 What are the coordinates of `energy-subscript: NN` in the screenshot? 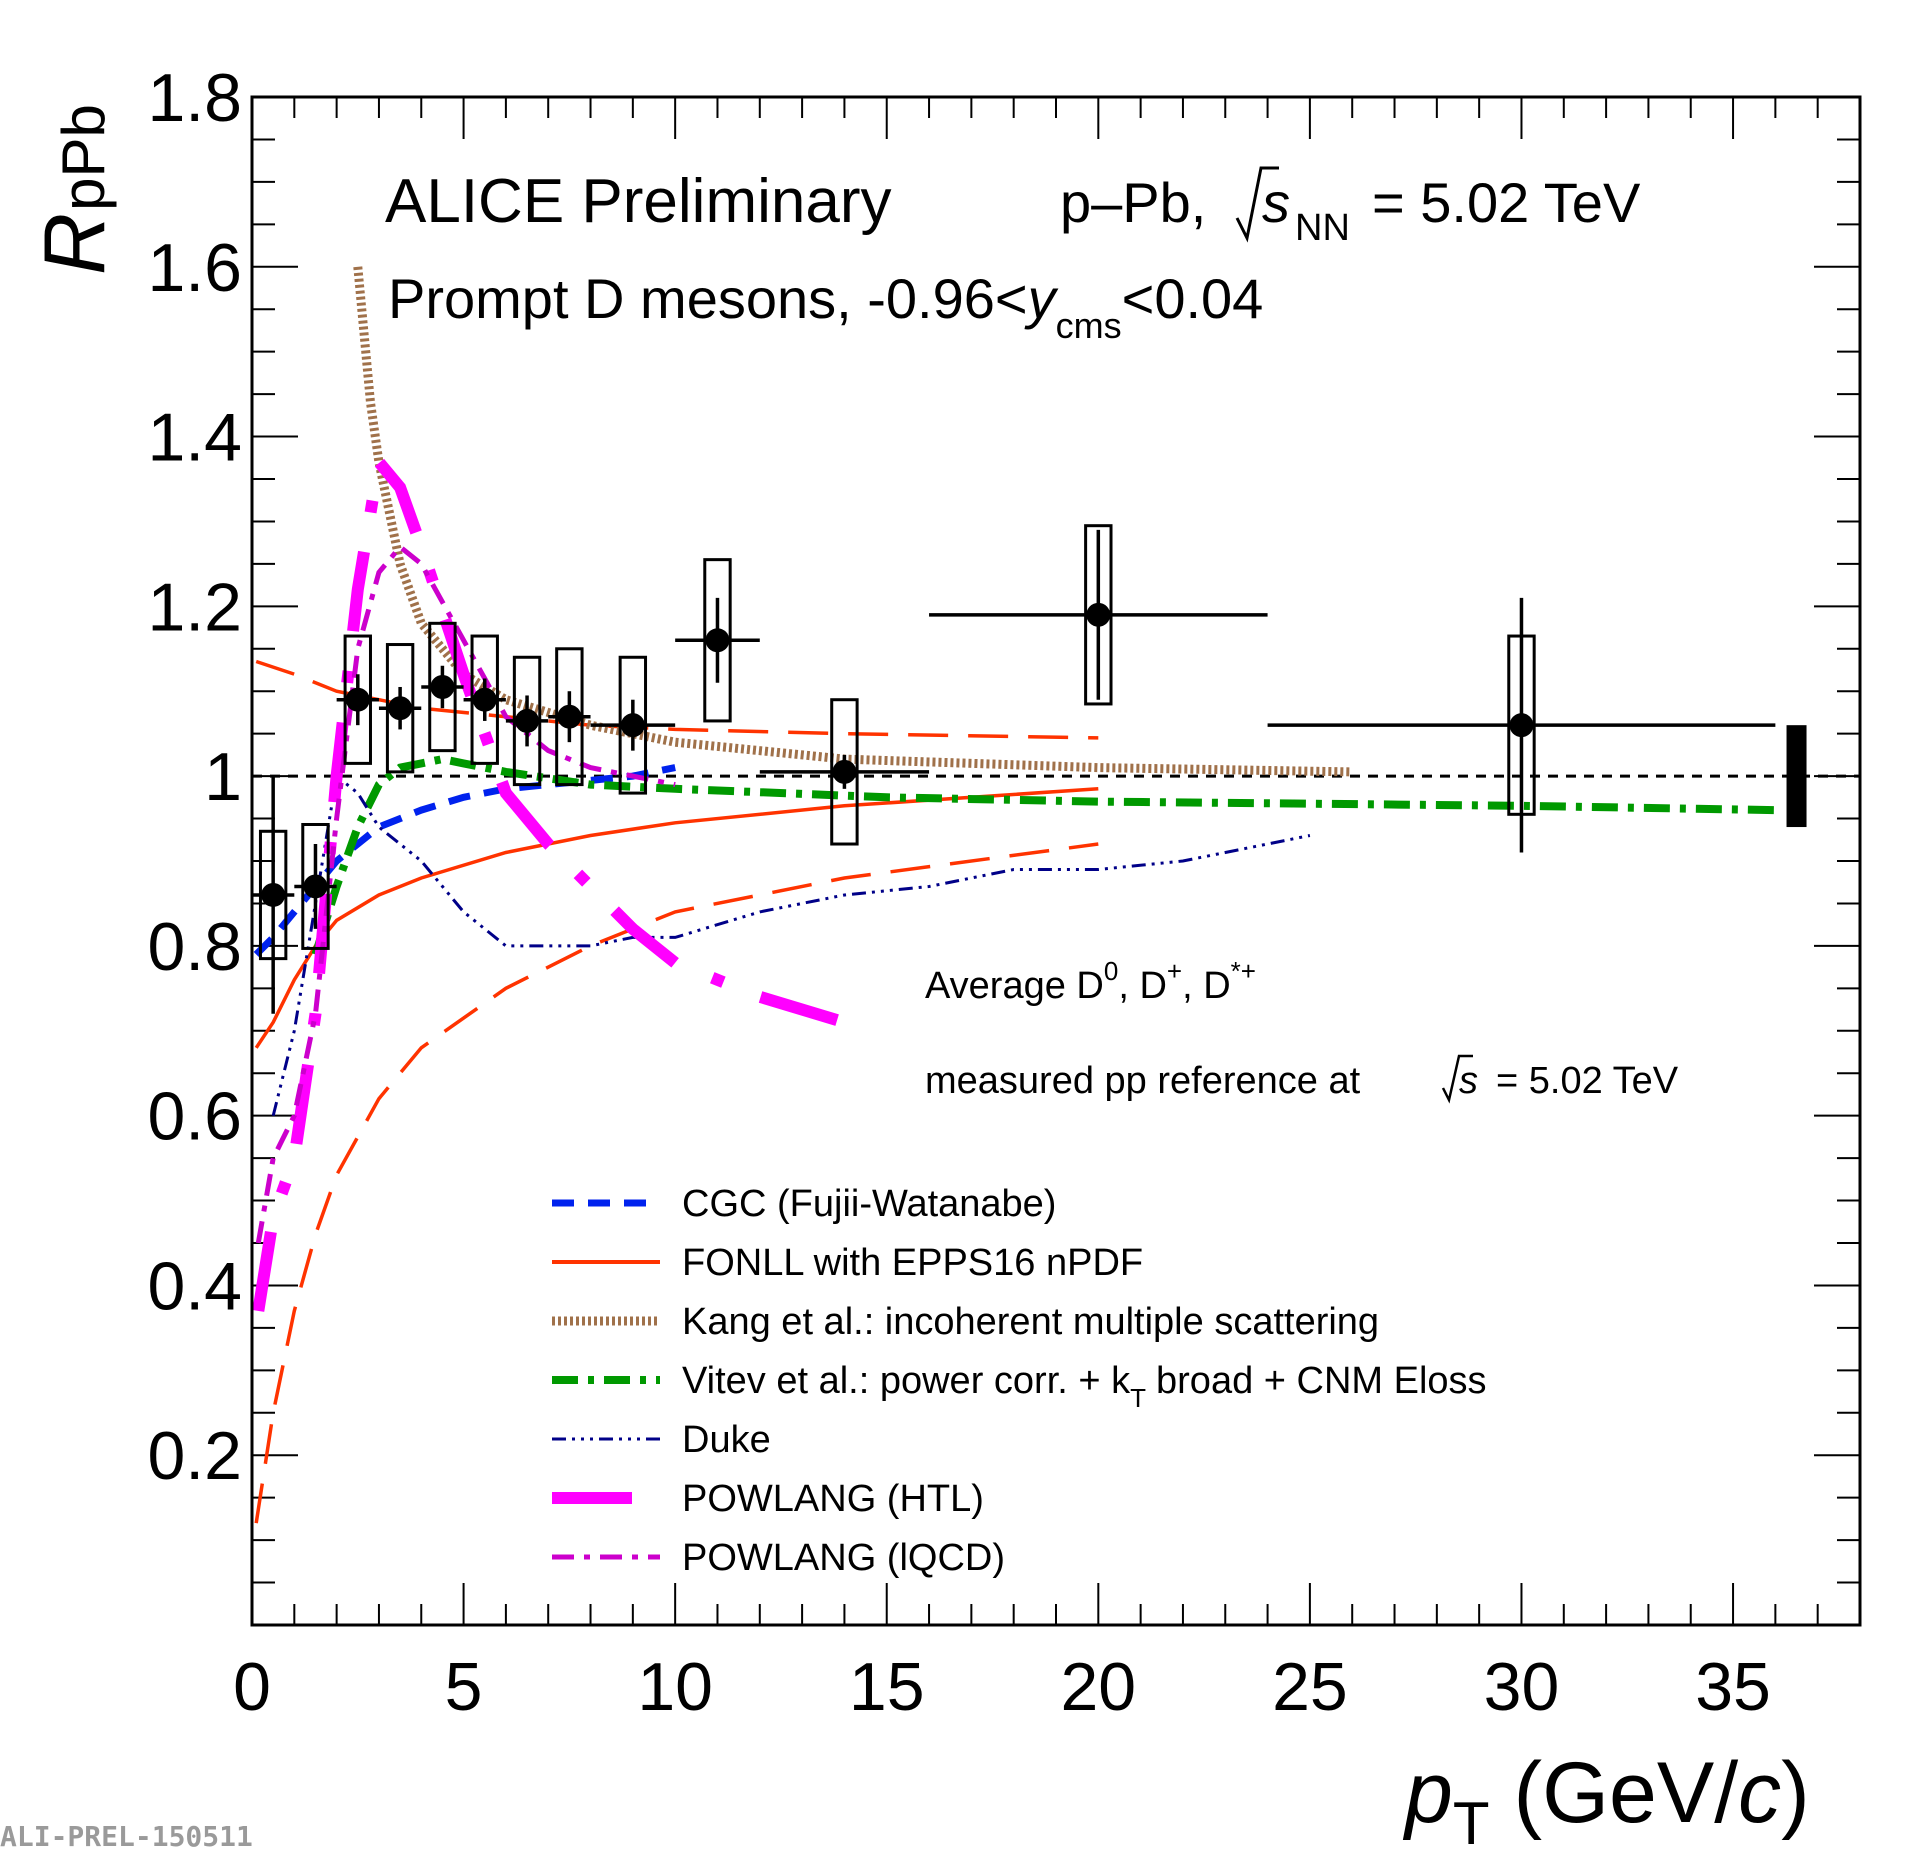 It's located at (1322, 228).